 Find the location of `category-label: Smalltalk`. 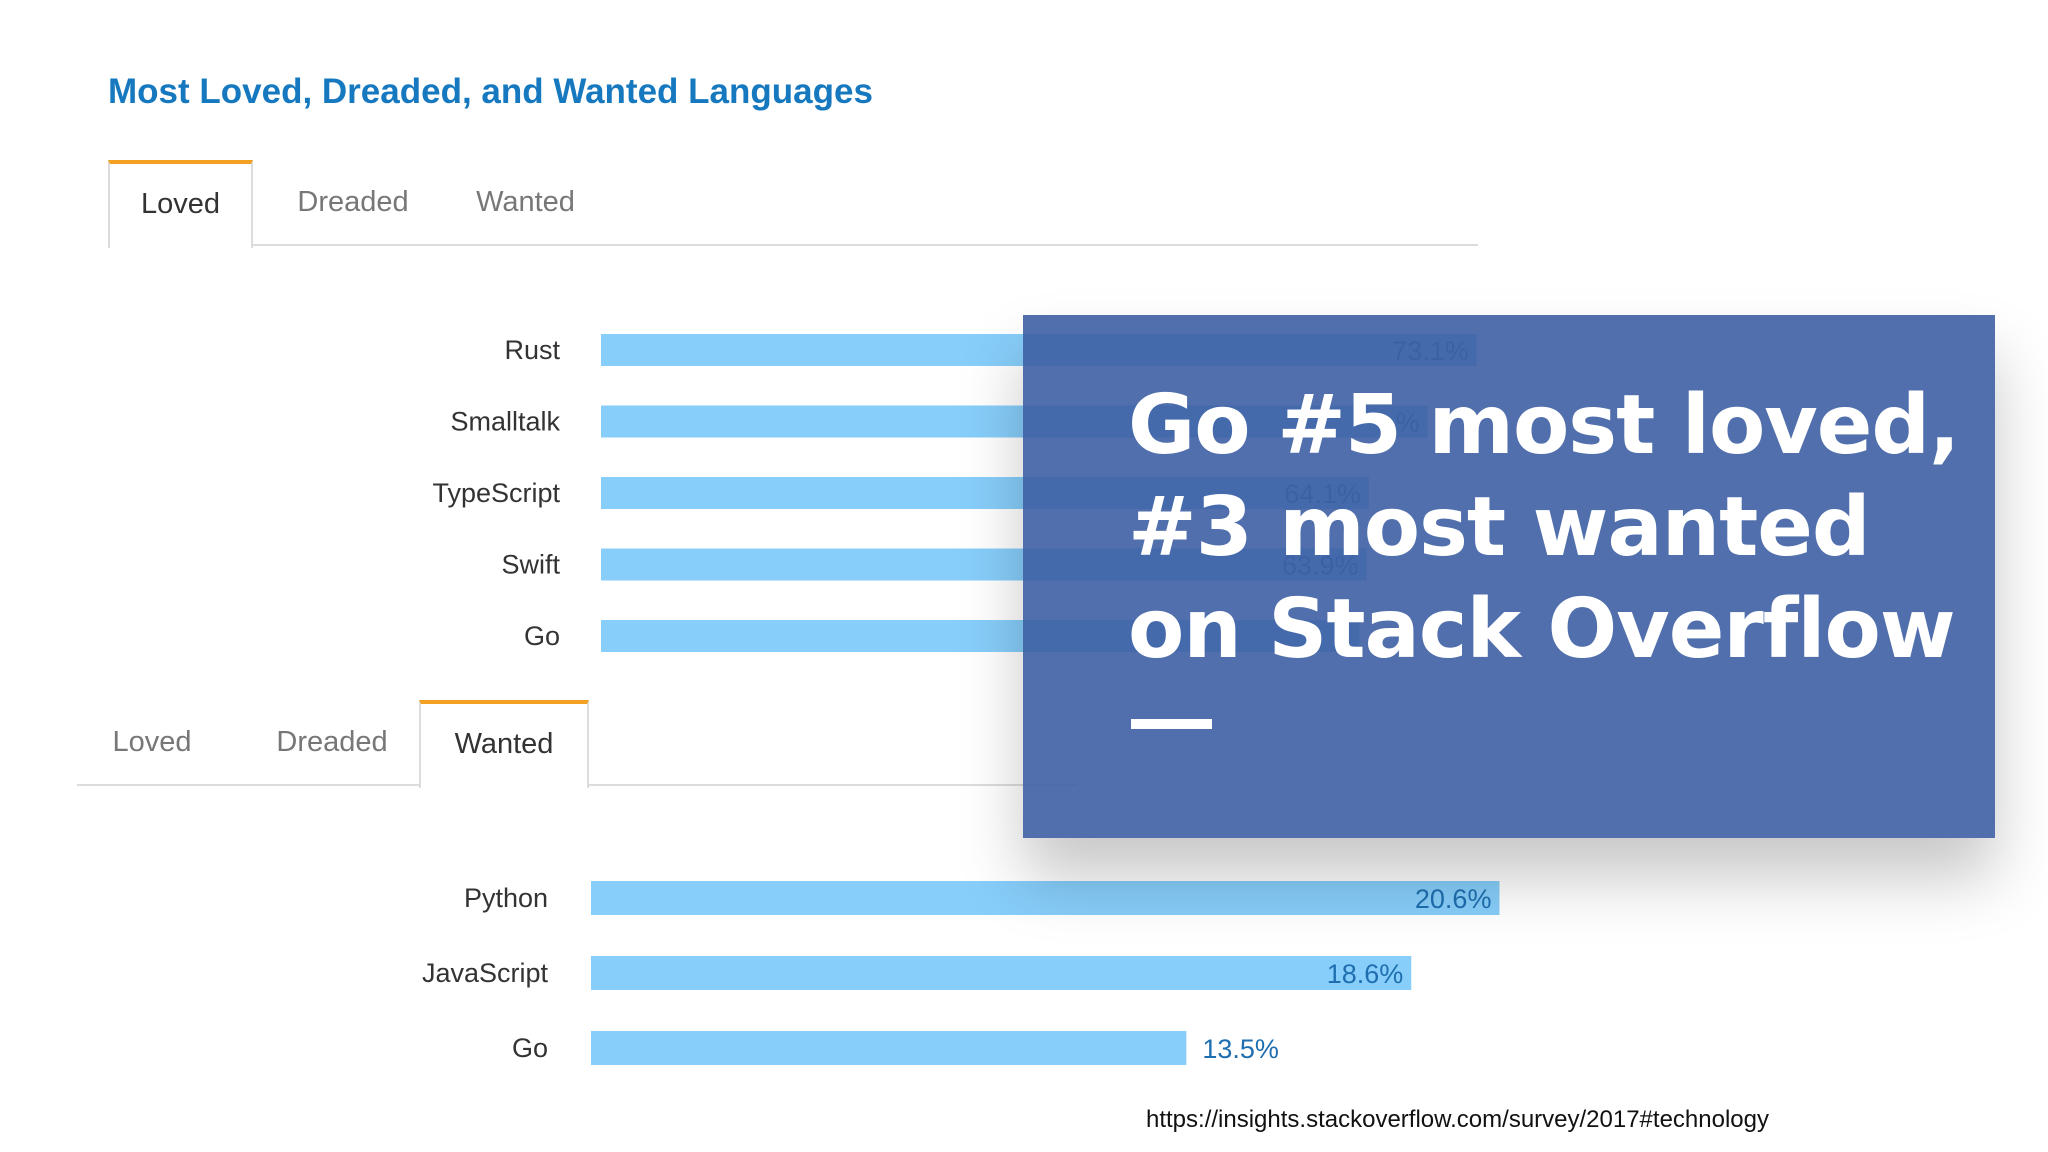

category-label: Smalltalk is located at coordinates (505, 422).